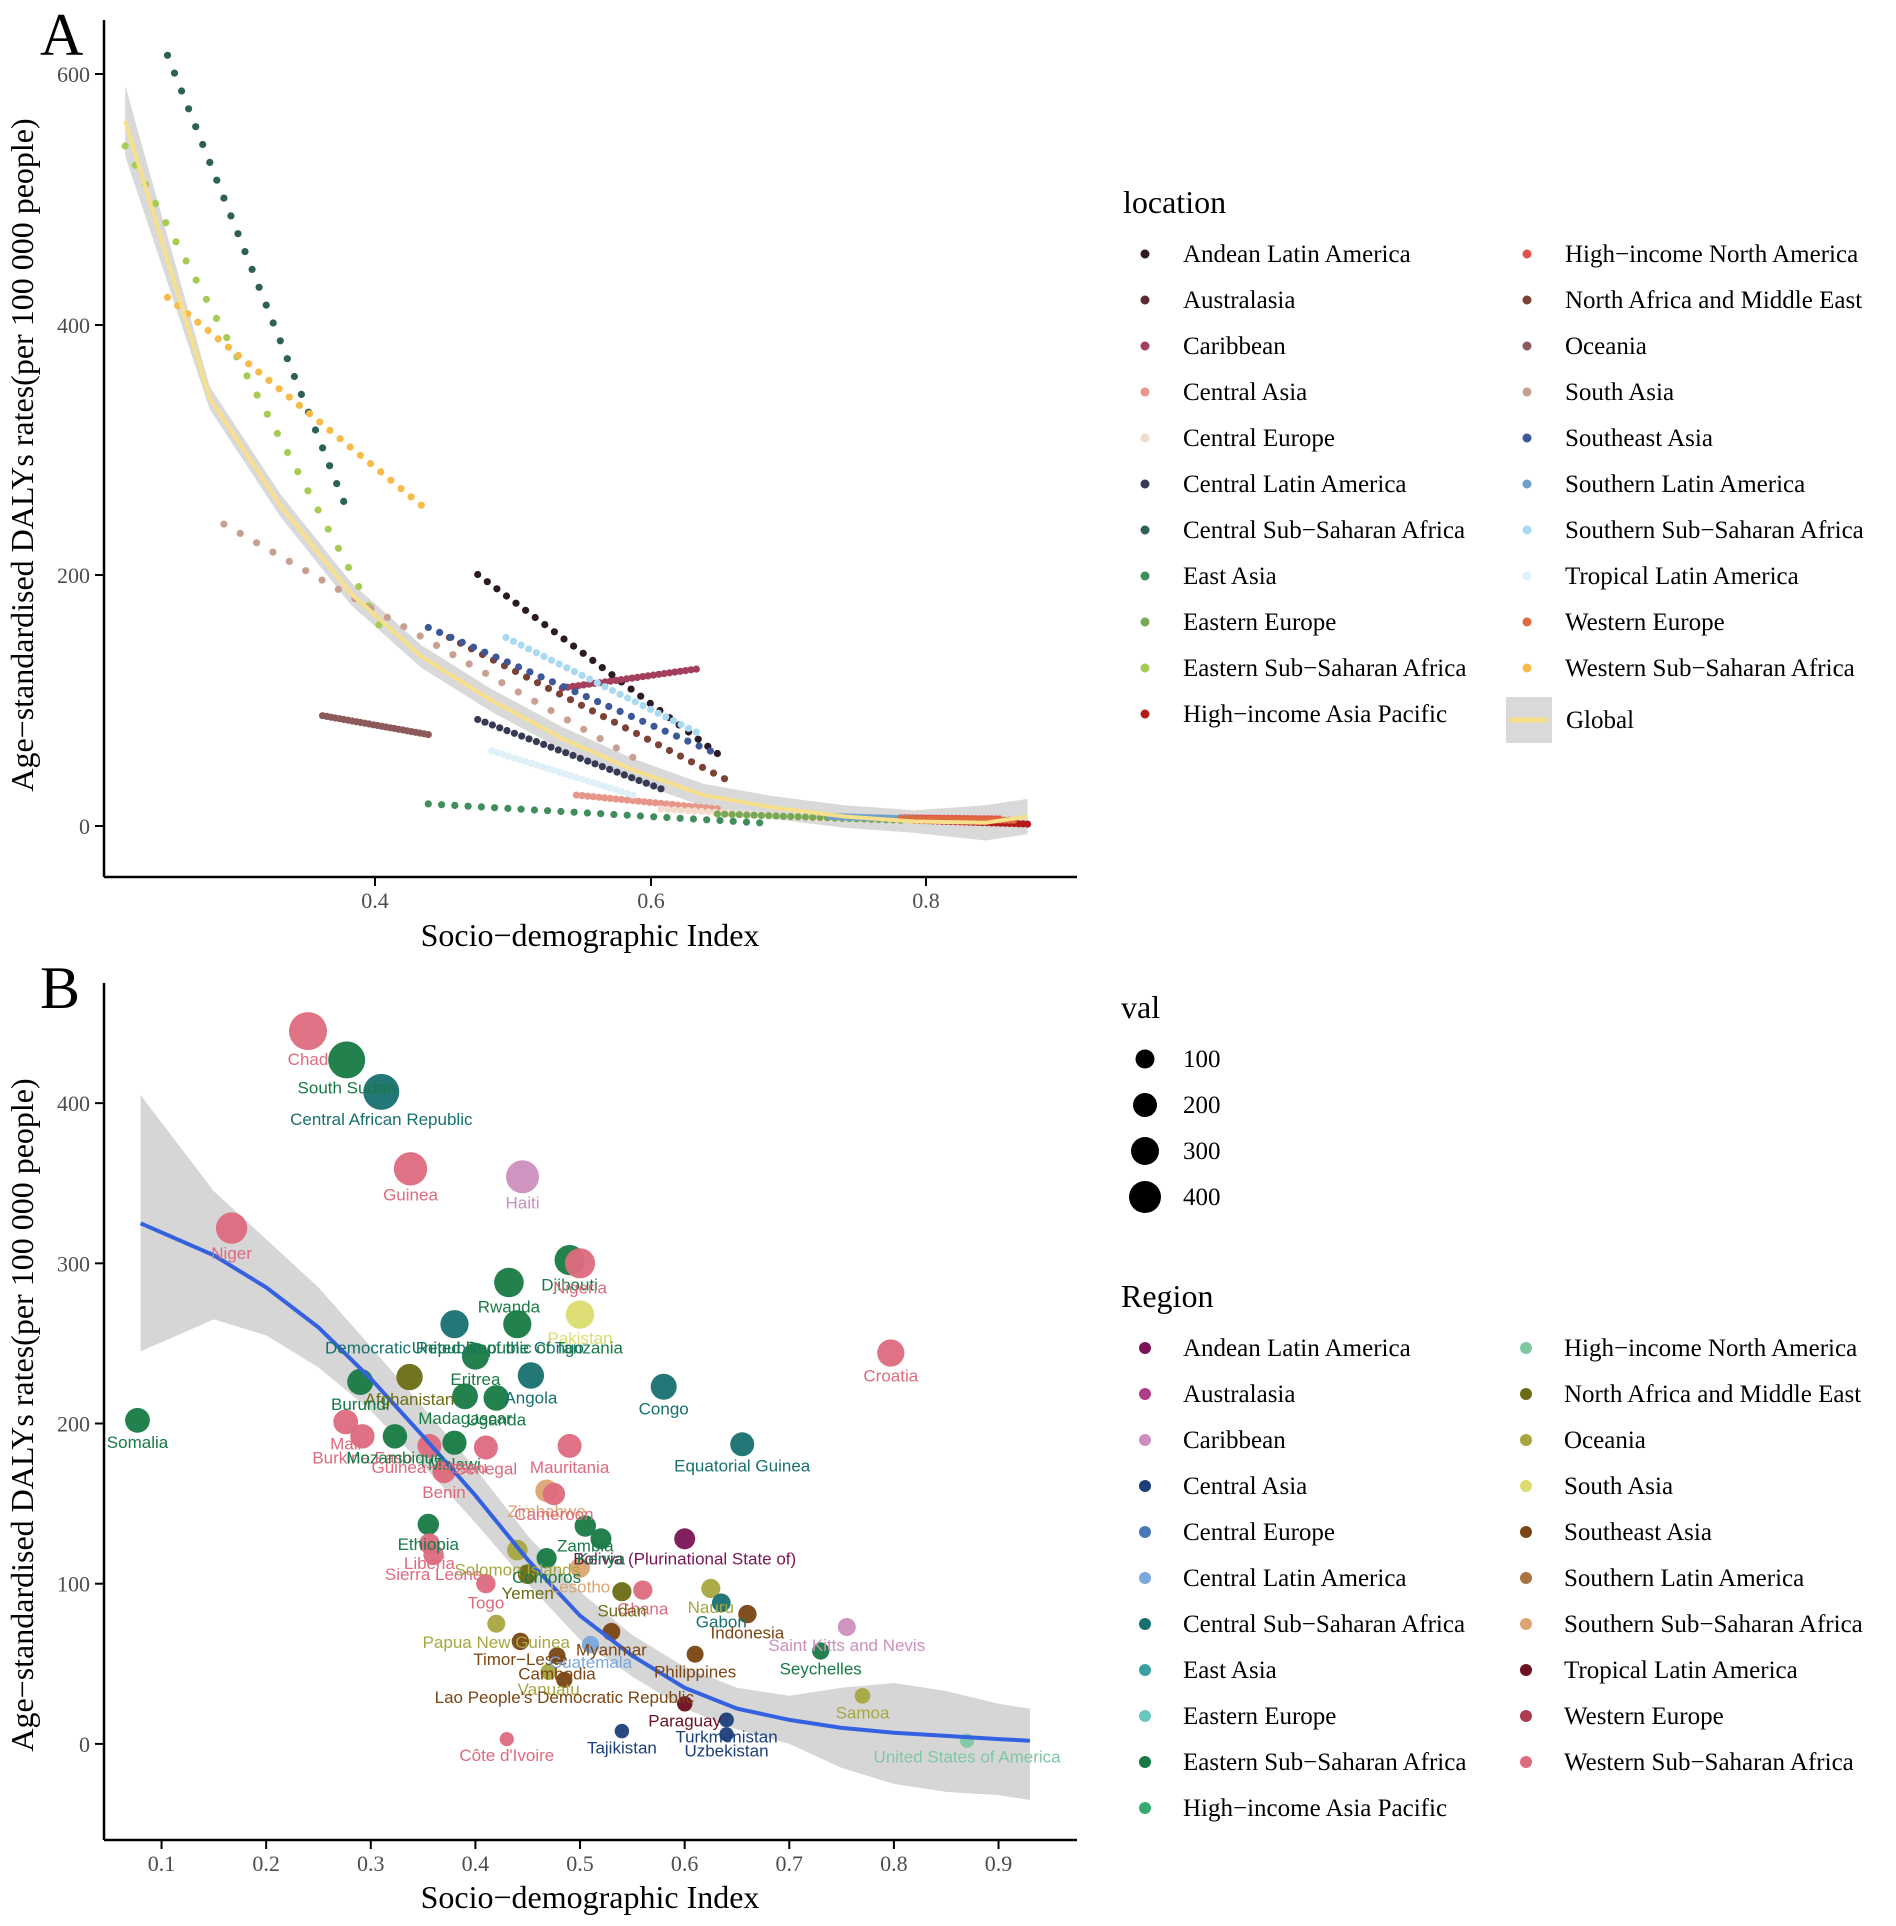 The height and width of the screenshot is (1926, 1896). I want to click on region-legend-key-eastern-europe, so click(1145, 1716).